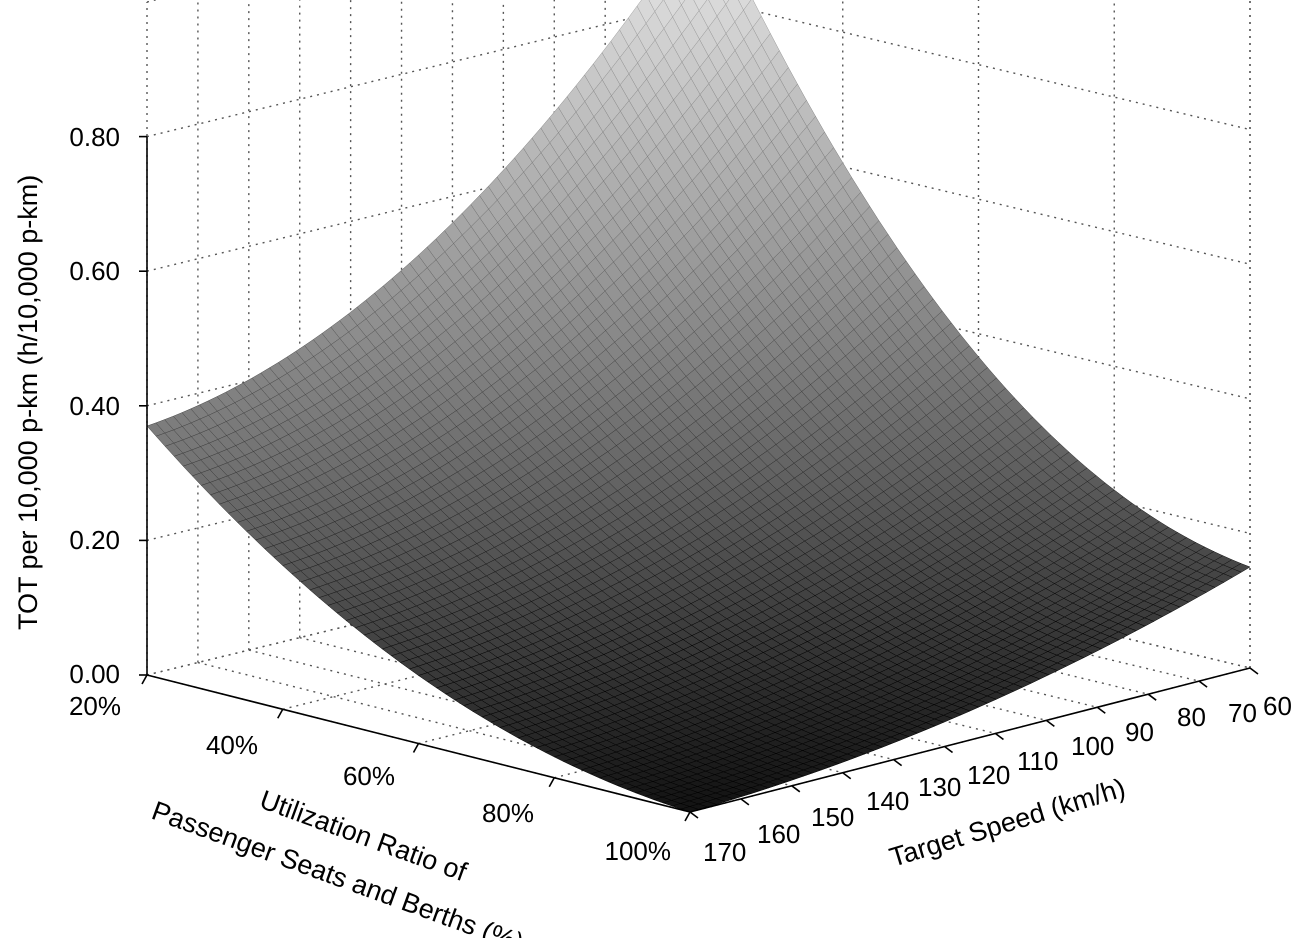 This screenshot has width=1299, height=938. I want to click on speed-tick-label: 150, so click(832, 817).